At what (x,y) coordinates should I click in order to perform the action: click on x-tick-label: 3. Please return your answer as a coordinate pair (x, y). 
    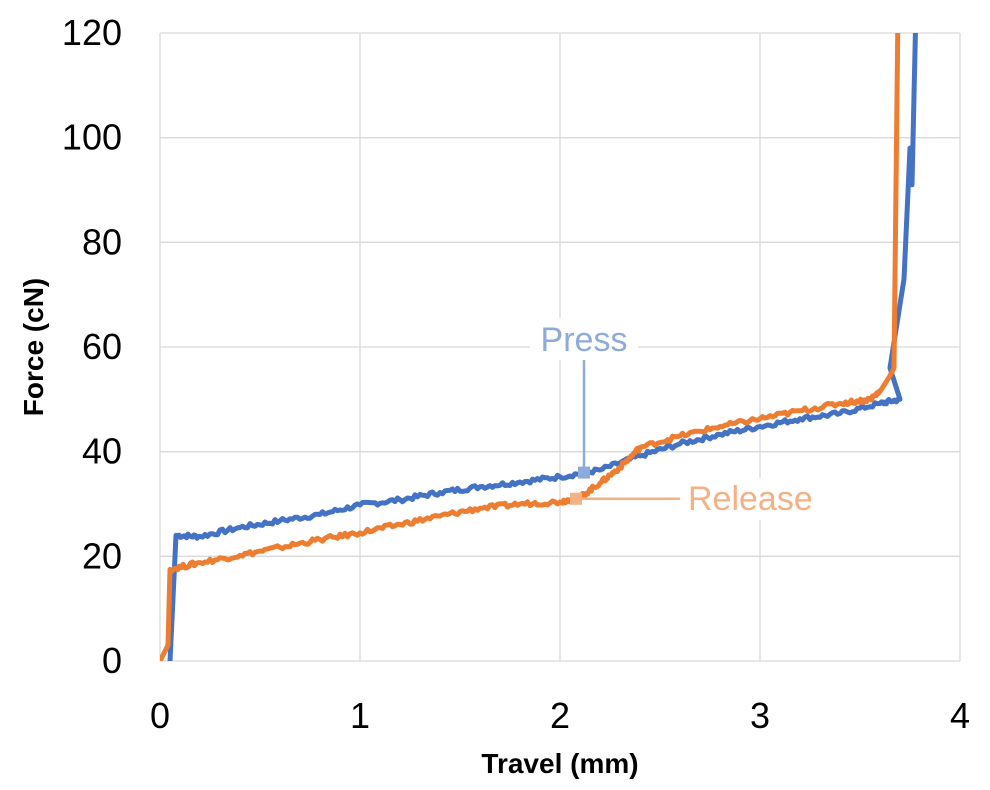
    Looking at the image, I should click on (760, 715).